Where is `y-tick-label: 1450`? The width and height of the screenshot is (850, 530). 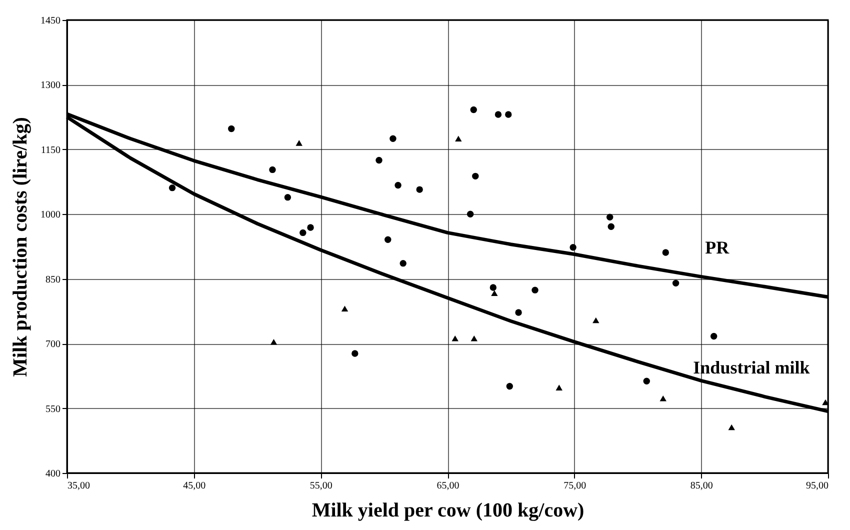
y-tick-label: 1450 is located at coordinates (50, 21).